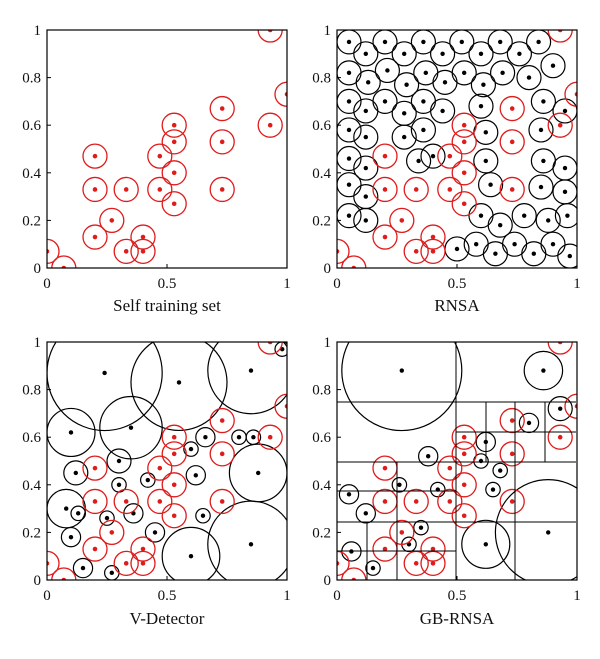 Image resolution: width=600 pixels, height=659 pixels. Describe the element at coordinates (47, 284) in the screenshot. I see `x-tick-label: 0` at that location.